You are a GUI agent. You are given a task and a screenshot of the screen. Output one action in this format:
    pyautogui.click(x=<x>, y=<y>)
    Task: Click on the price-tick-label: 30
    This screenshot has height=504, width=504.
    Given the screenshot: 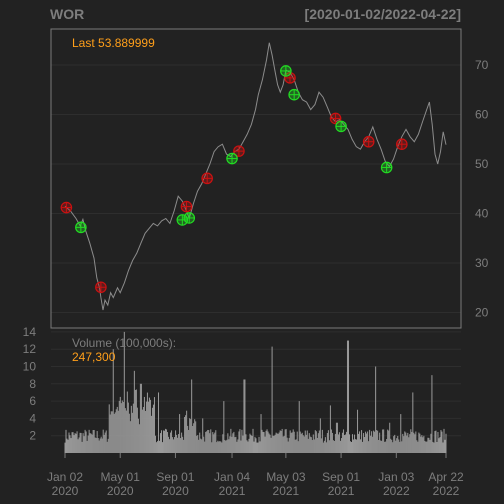 What is the action you would take?
    pyautogui.click(x=482, y=263)
    